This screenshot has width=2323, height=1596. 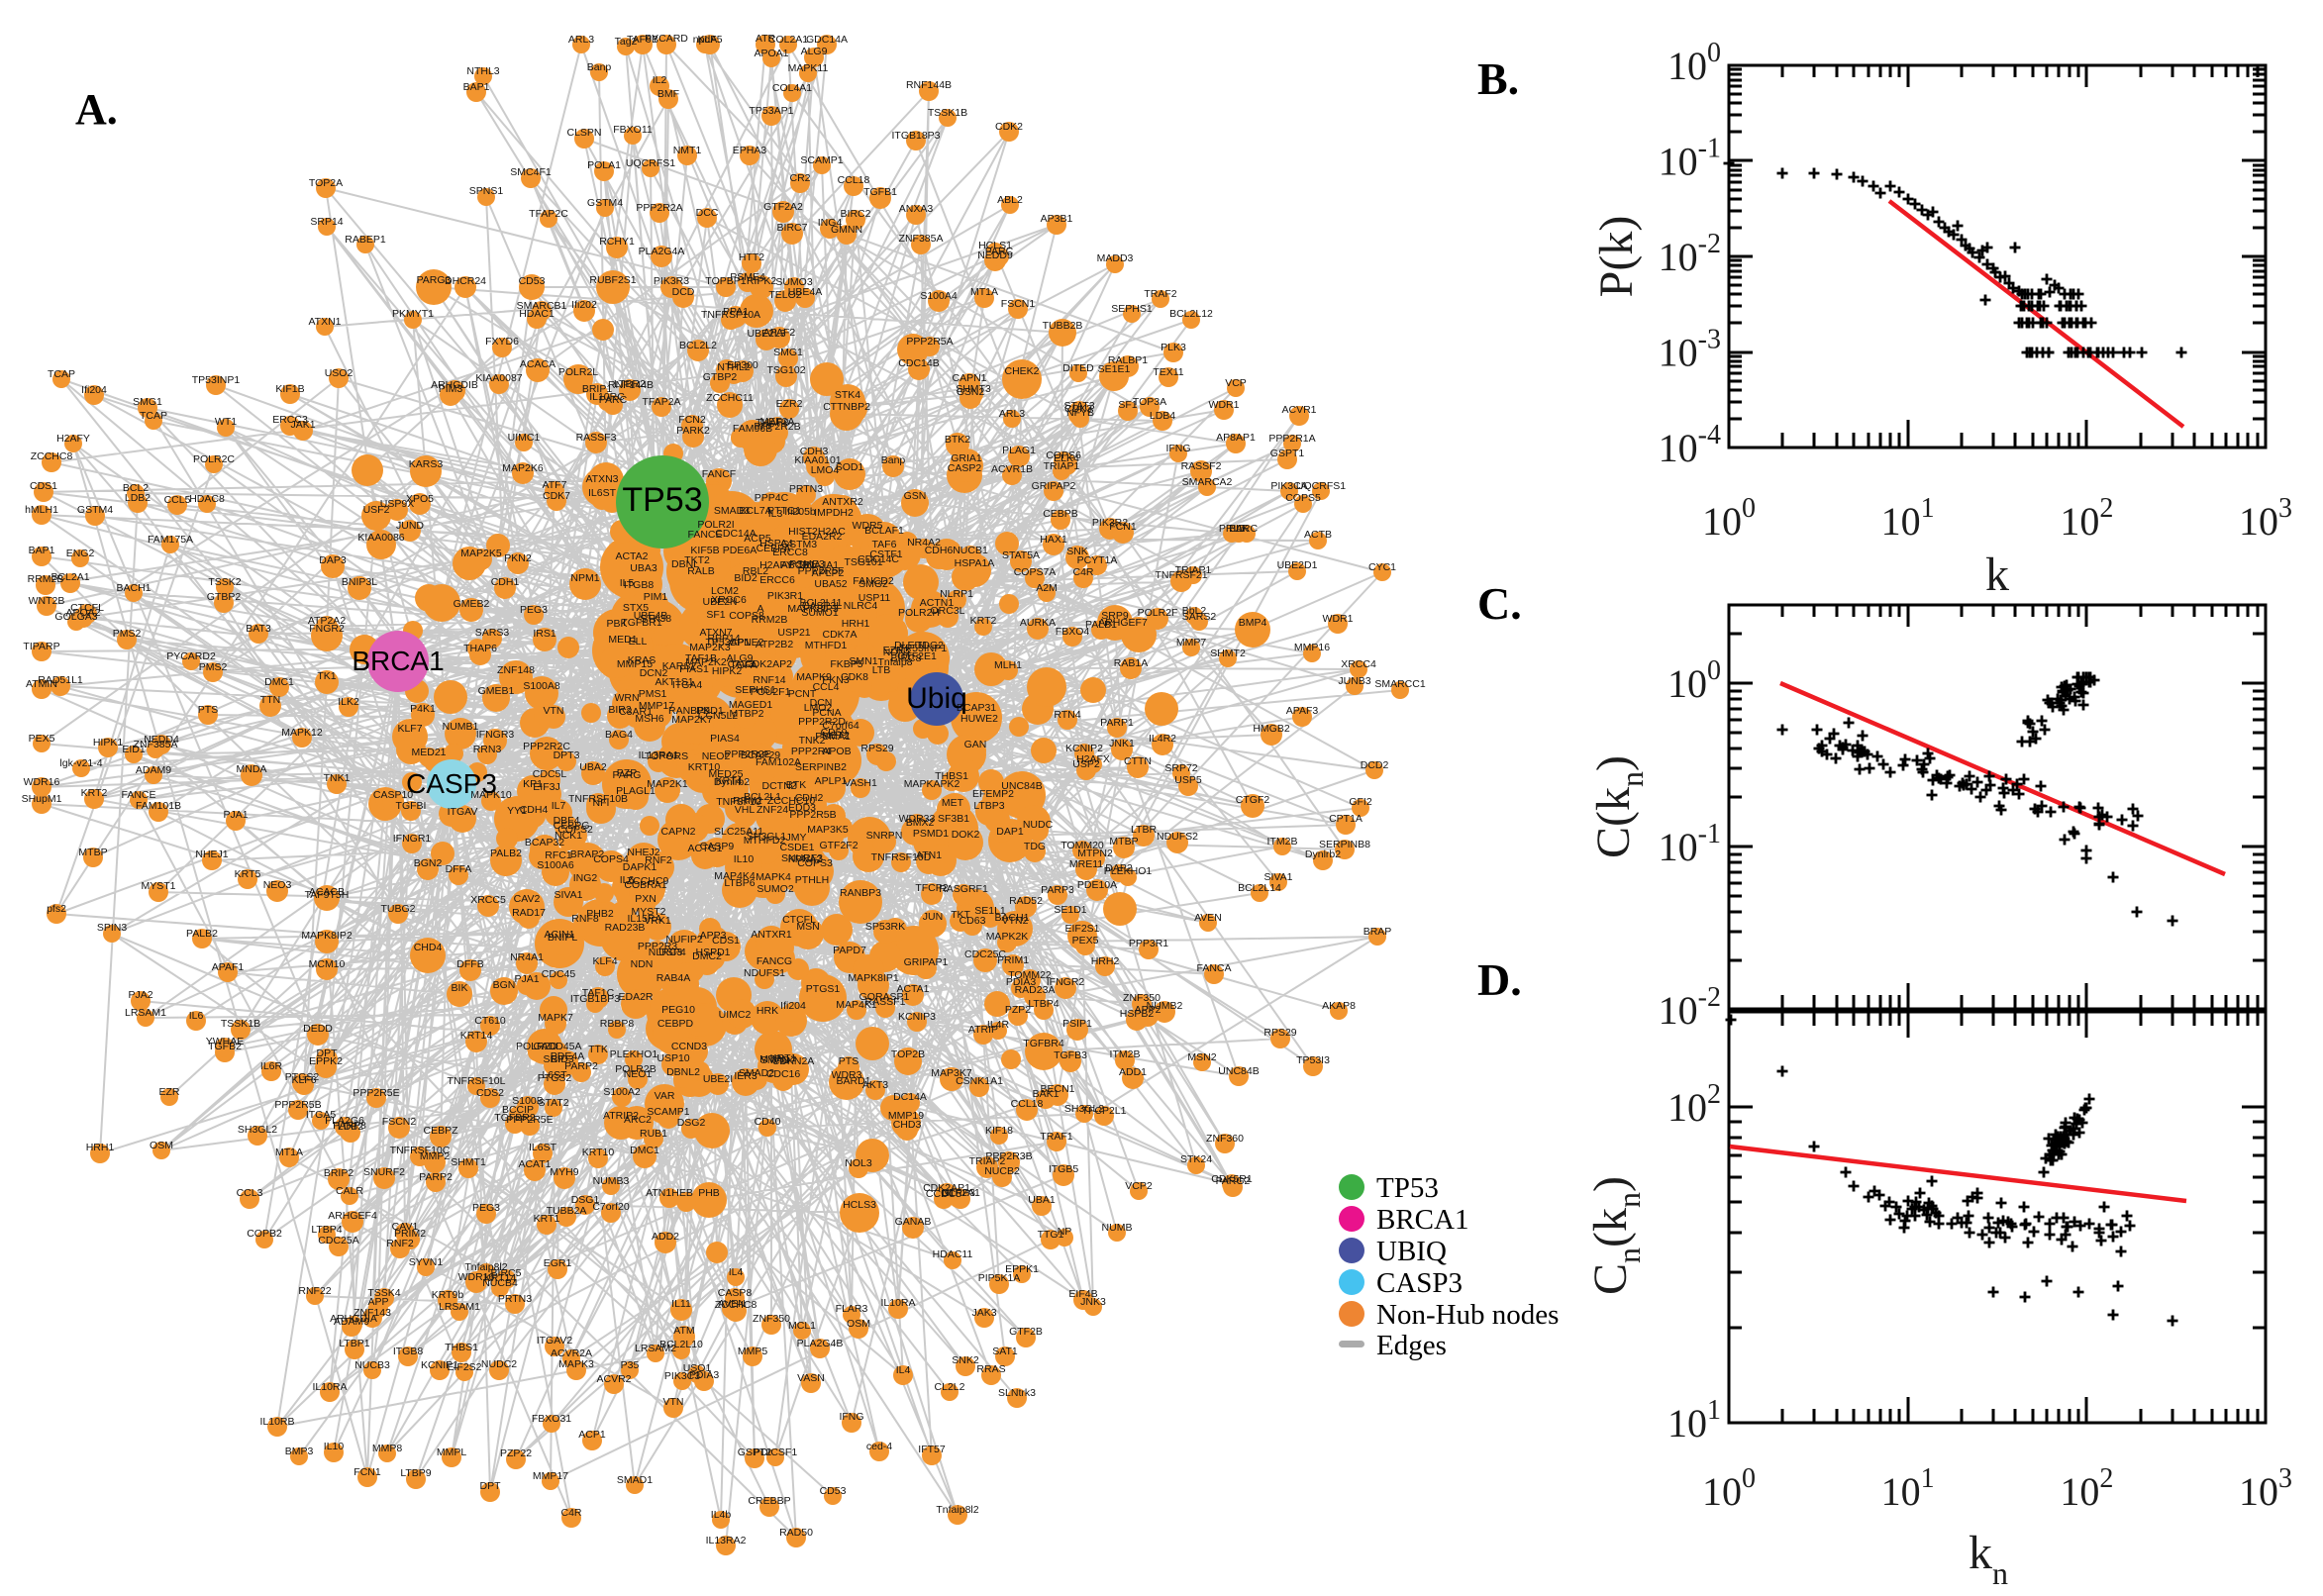 What do you see at coordinates (515, 1118) in the screenshot?
I see `svg-text: TGFBR2` at bounding box center [515, 1118].